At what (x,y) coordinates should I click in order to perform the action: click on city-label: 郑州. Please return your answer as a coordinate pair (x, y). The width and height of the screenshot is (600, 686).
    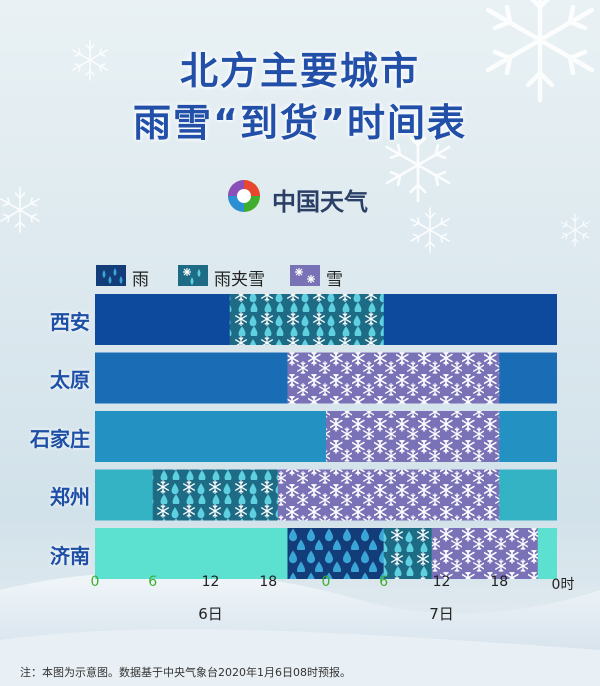
    Looking at the image, I should click on (70, 497).